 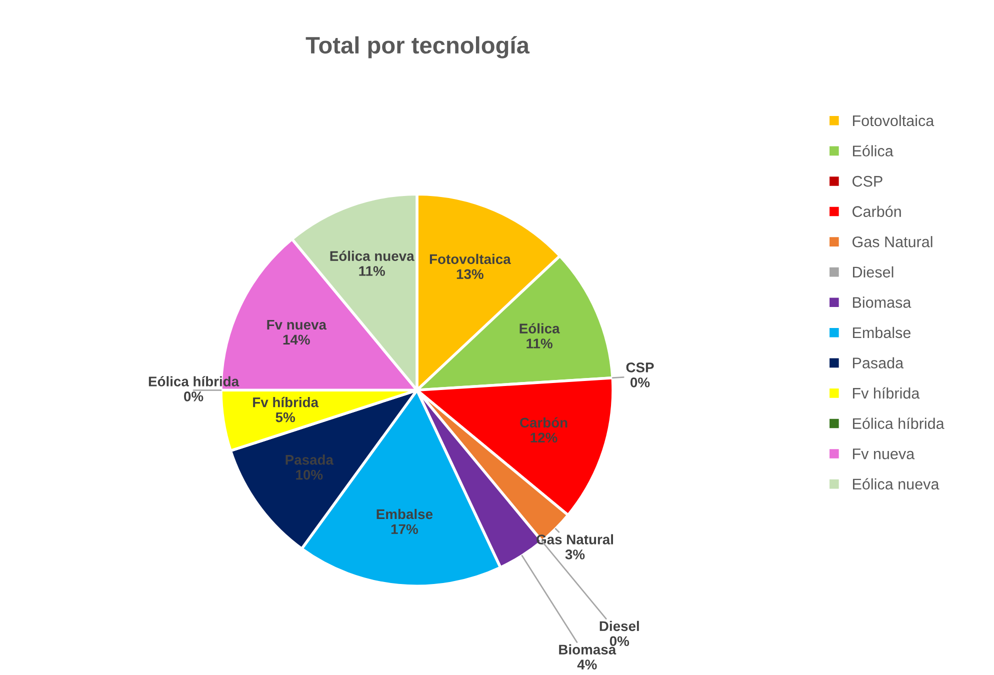 I want to click on legend-label: Eólica, so click(x=873, y=150).